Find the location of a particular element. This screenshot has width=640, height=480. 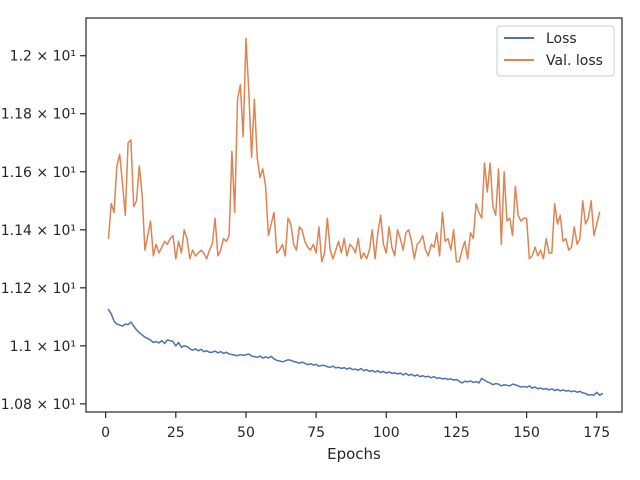

x-tick-label: 75 is located at coordinates (316, 433).